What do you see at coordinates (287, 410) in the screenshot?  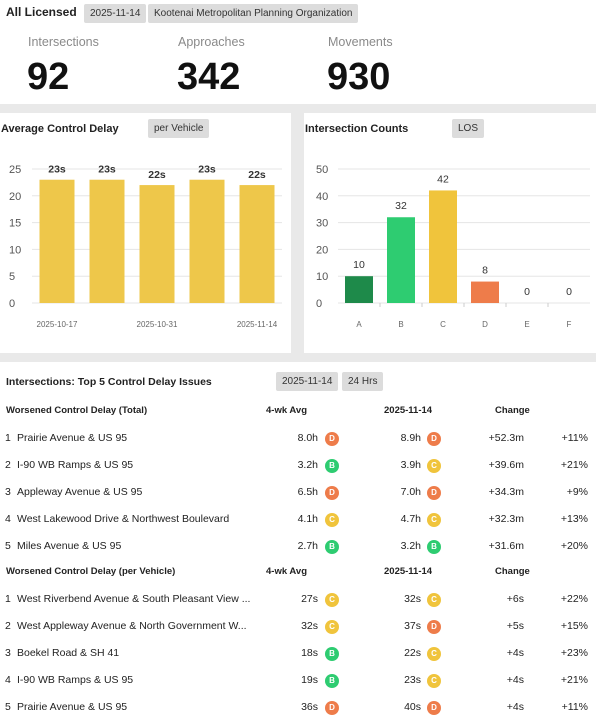 I see `header-avg: 4-wk Avg` at bounding box center [287, 410].